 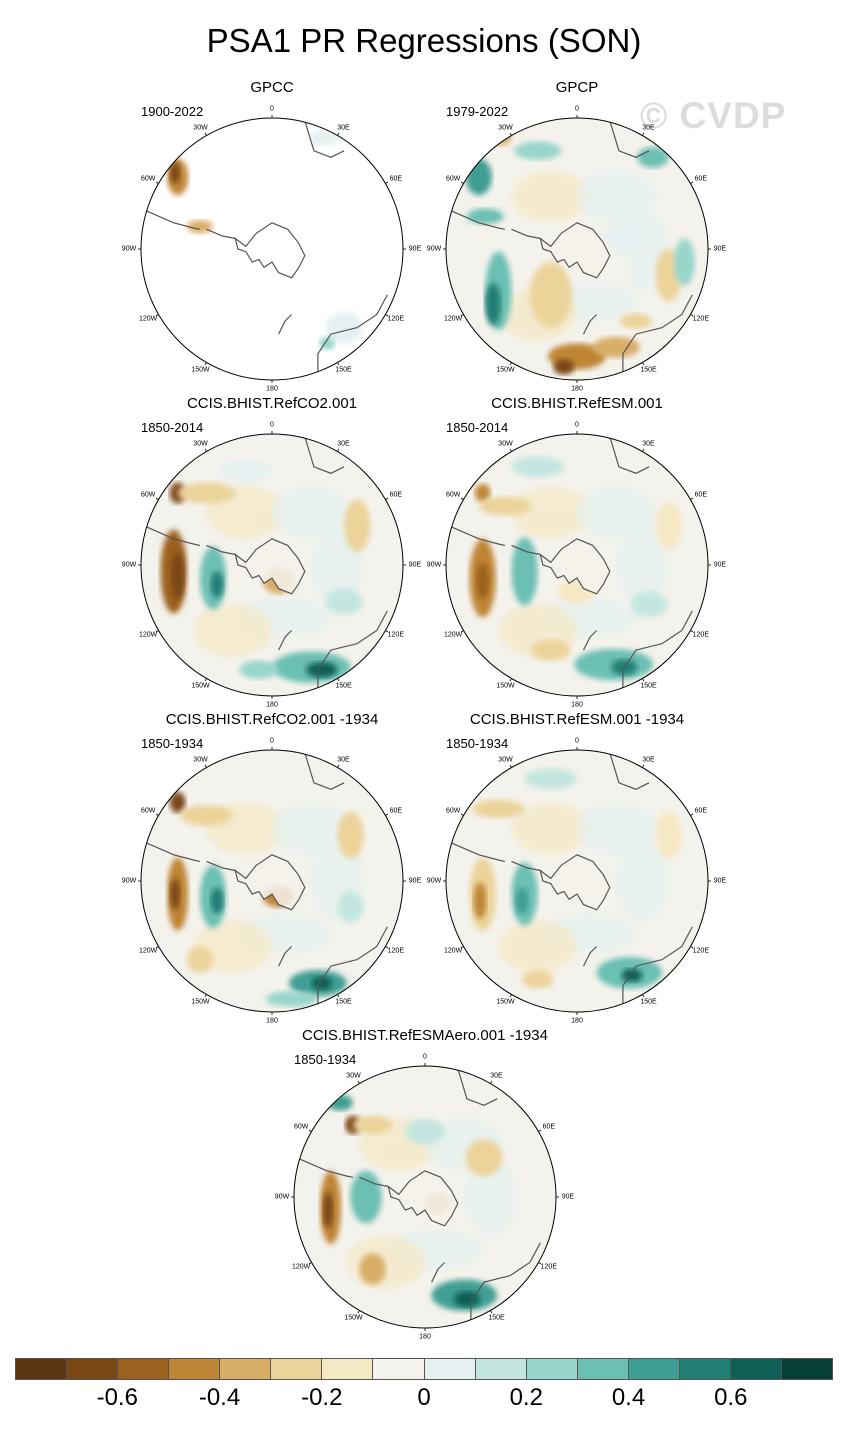 I want to click on colorbar-label: -0.6, so click(x=117, y=1397).